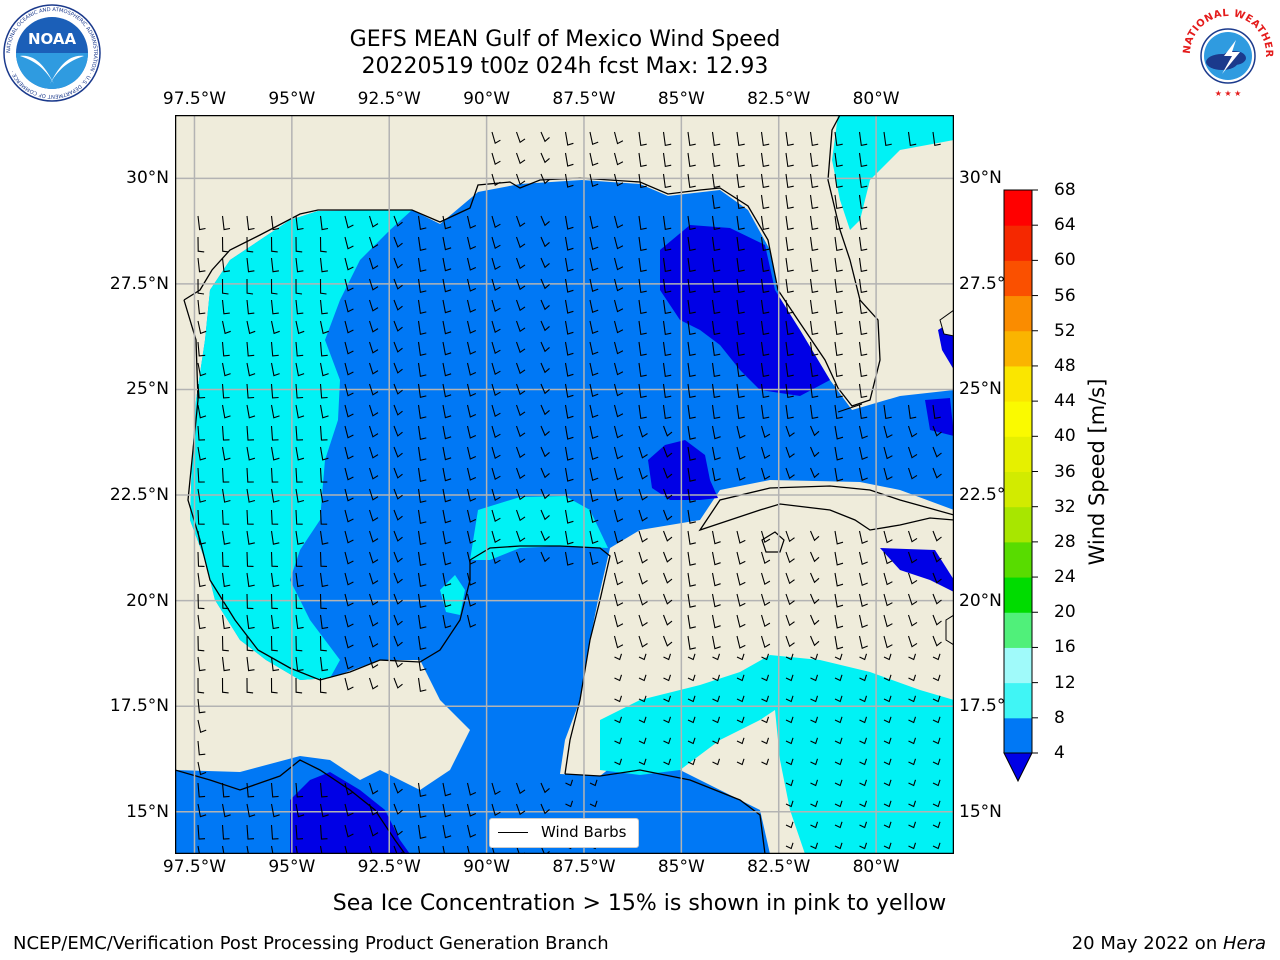 The image size is (1280, 960). Describe the element at coordinates (989, 495) in the screenshot. I see `lat-tick-label-right: 22.5°N` at that location.